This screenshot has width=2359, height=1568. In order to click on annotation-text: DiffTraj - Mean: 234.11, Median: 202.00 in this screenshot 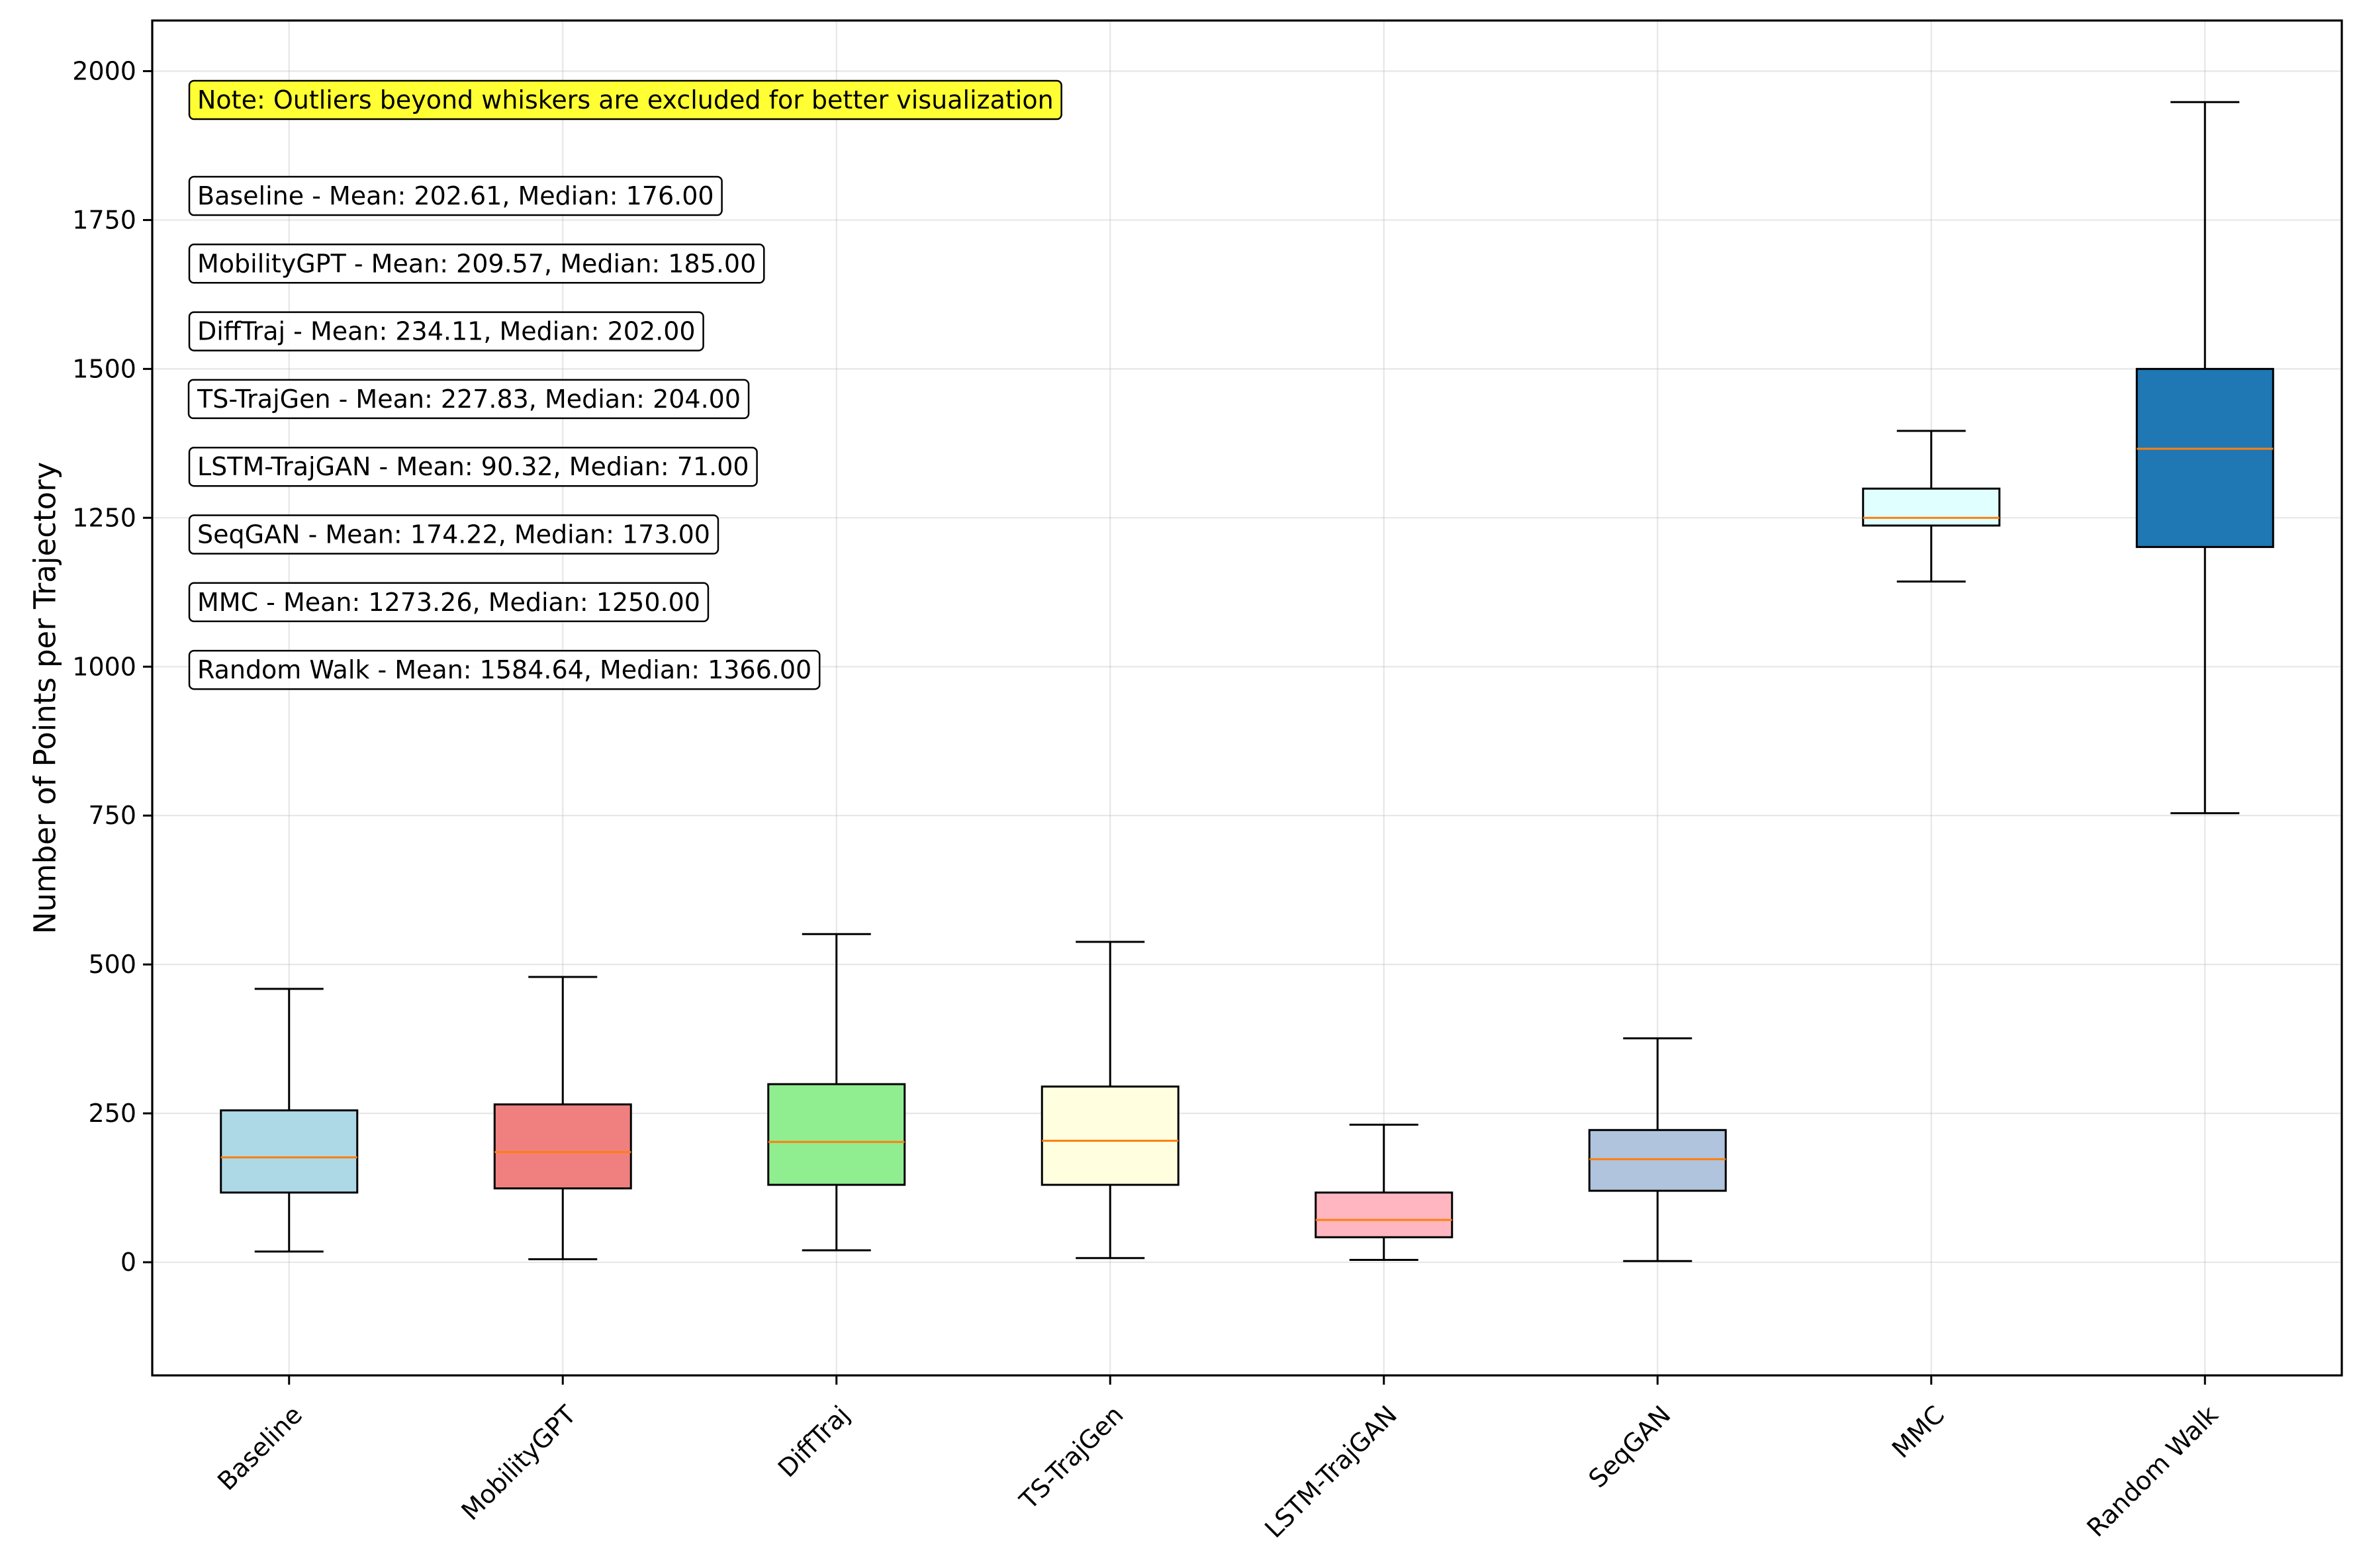, I will do `click(446, 331)`.